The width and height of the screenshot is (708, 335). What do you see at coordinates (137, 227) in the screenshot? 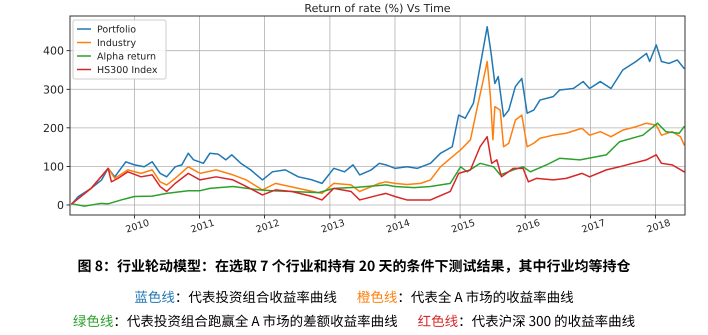
I see `x-tick-label: 2010` at bounding box center [137, 227].